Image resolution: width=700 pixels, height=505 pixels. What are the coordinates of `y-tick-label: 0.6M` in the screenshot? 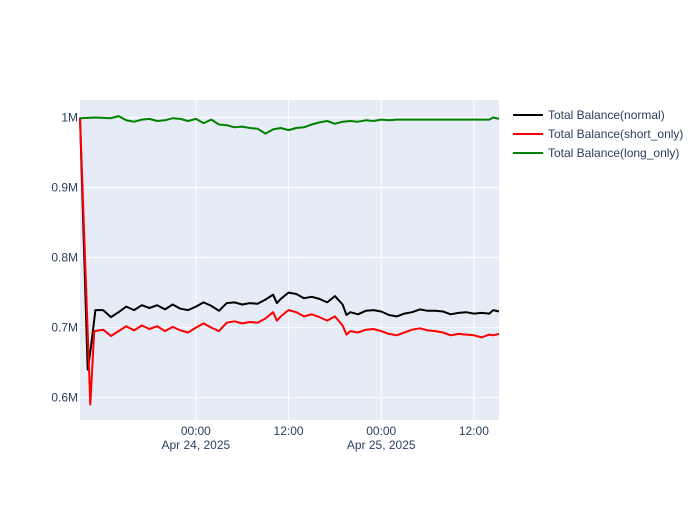 It's located at (64, 398).